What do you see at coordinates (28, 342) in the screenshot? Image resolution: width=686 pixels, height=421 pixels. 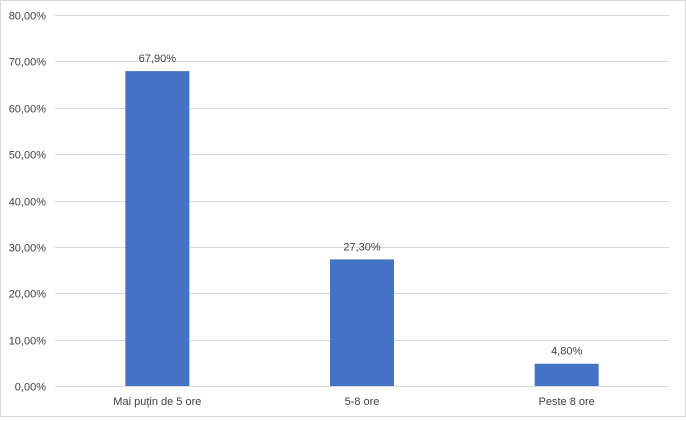 I see `y-tick-label: 10,00%` at bounding box center [28, 342].